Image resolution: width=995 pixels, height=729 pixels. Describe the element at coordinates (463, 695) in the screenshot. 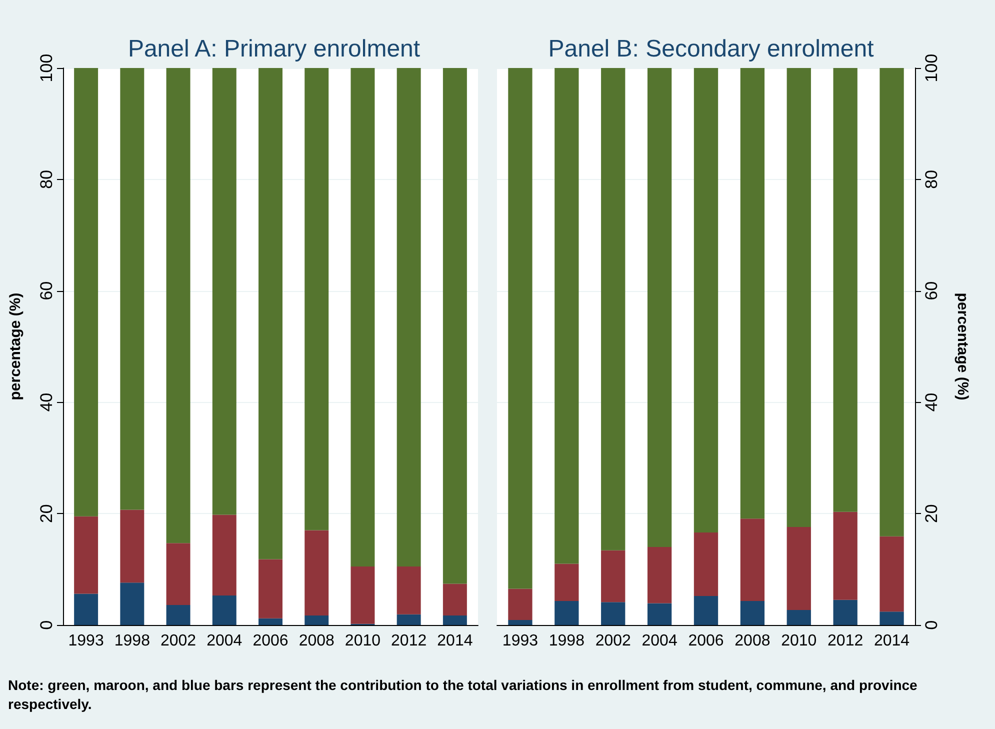

I see `text: Note: green, maroon, and blue bars represent the contribution to the total variations in enrollment from student, commune, and province respectively.` at that location.